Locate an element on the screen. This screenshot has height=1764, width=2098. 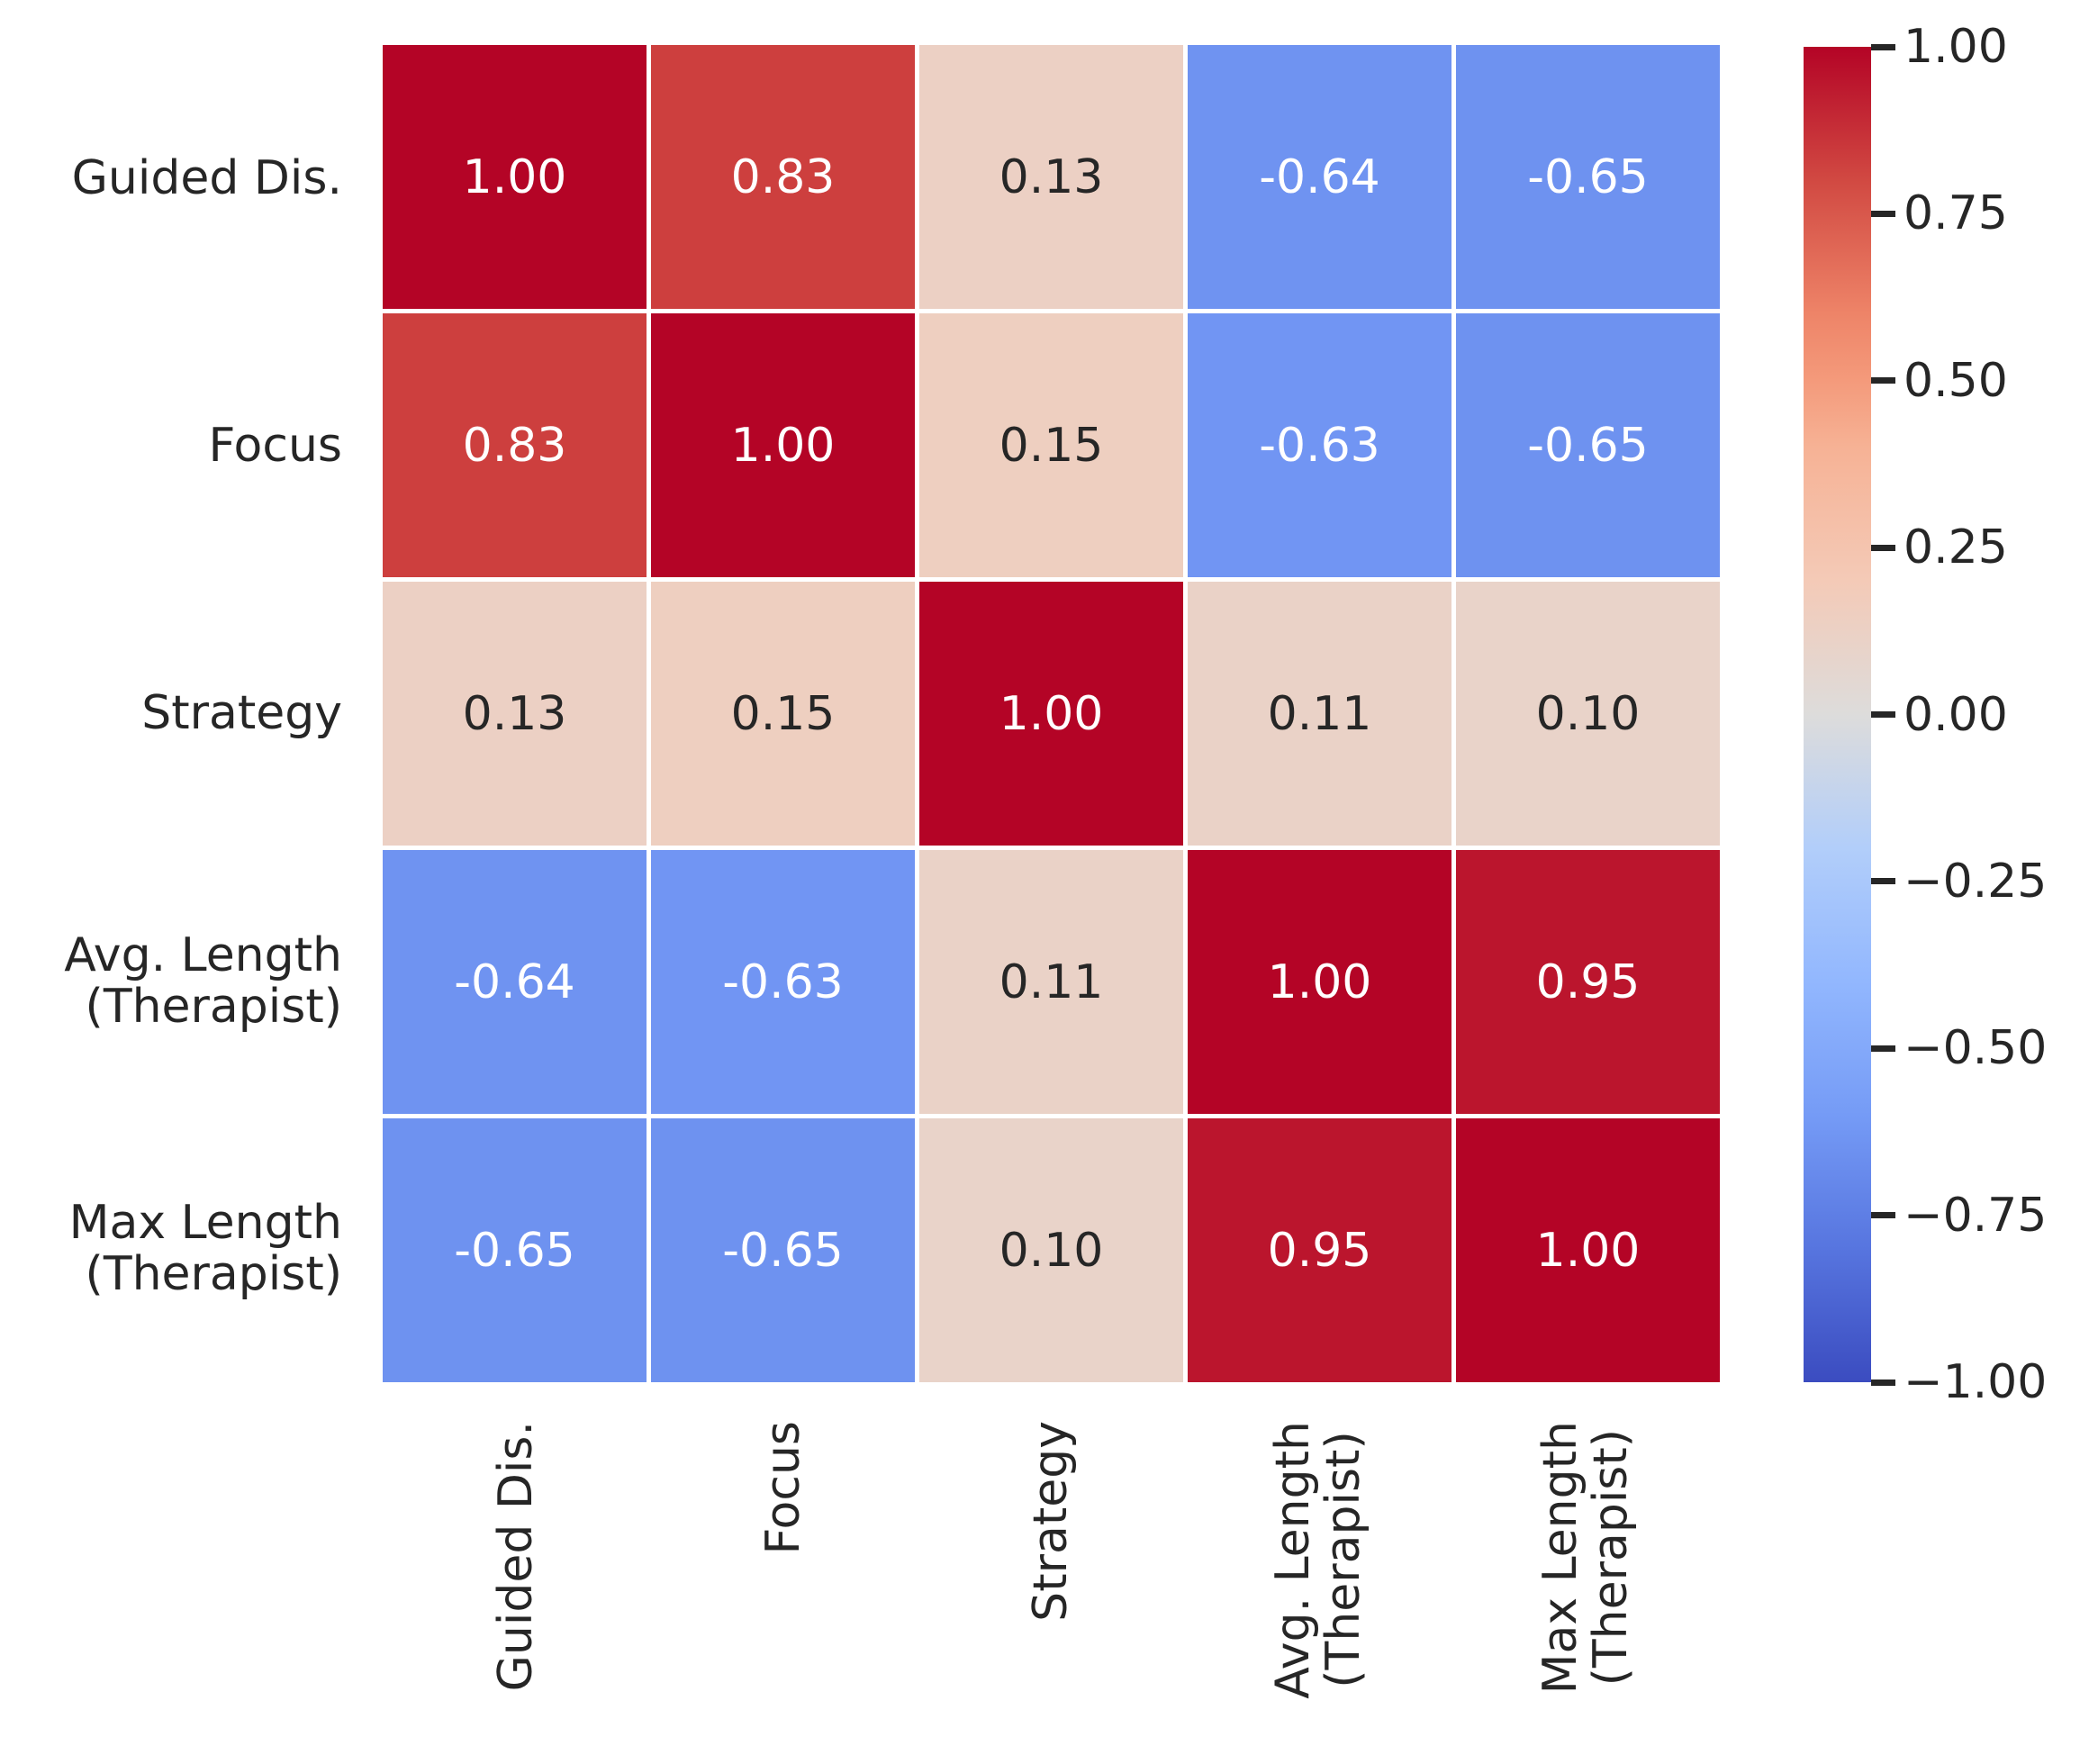
y-tick-label: Guided Dis. is located at coordinates (207, 178).